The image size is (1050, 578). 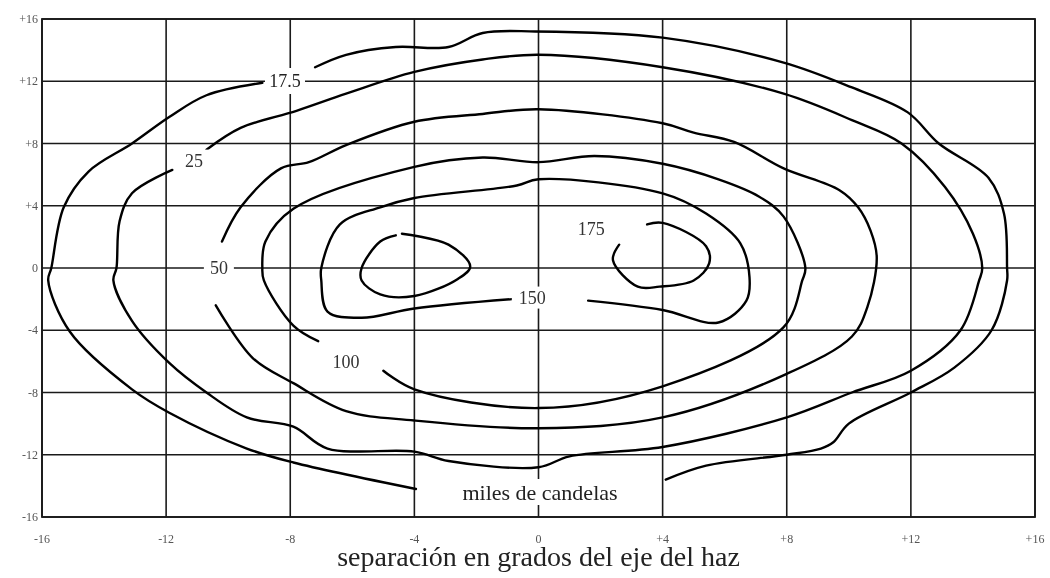 What do you see at coordinates (532, 297) in the screenshot?
I see `annotation: 150` at bounding box center [532, 297].